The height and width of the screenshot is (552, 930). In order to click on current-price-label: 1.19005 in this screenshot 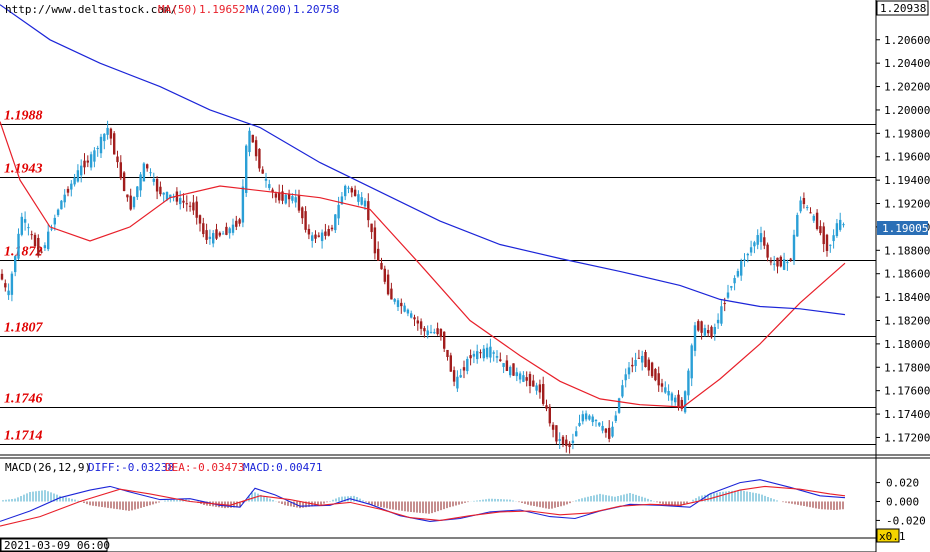, I will do `click(905, 228)`.